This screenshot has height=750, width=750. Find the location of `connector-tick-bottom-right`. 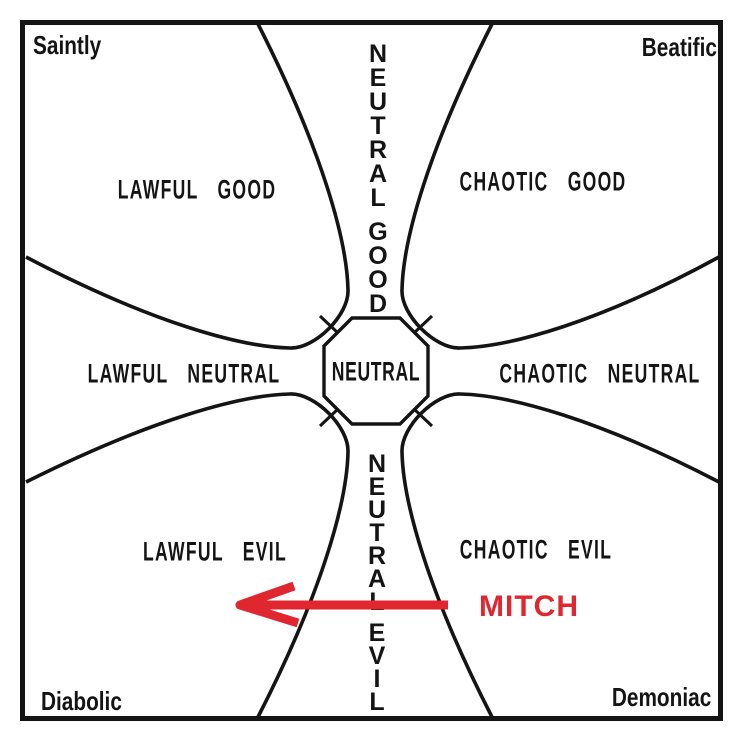

connector-tick-bottom-right is located at coordinates (423, 417).